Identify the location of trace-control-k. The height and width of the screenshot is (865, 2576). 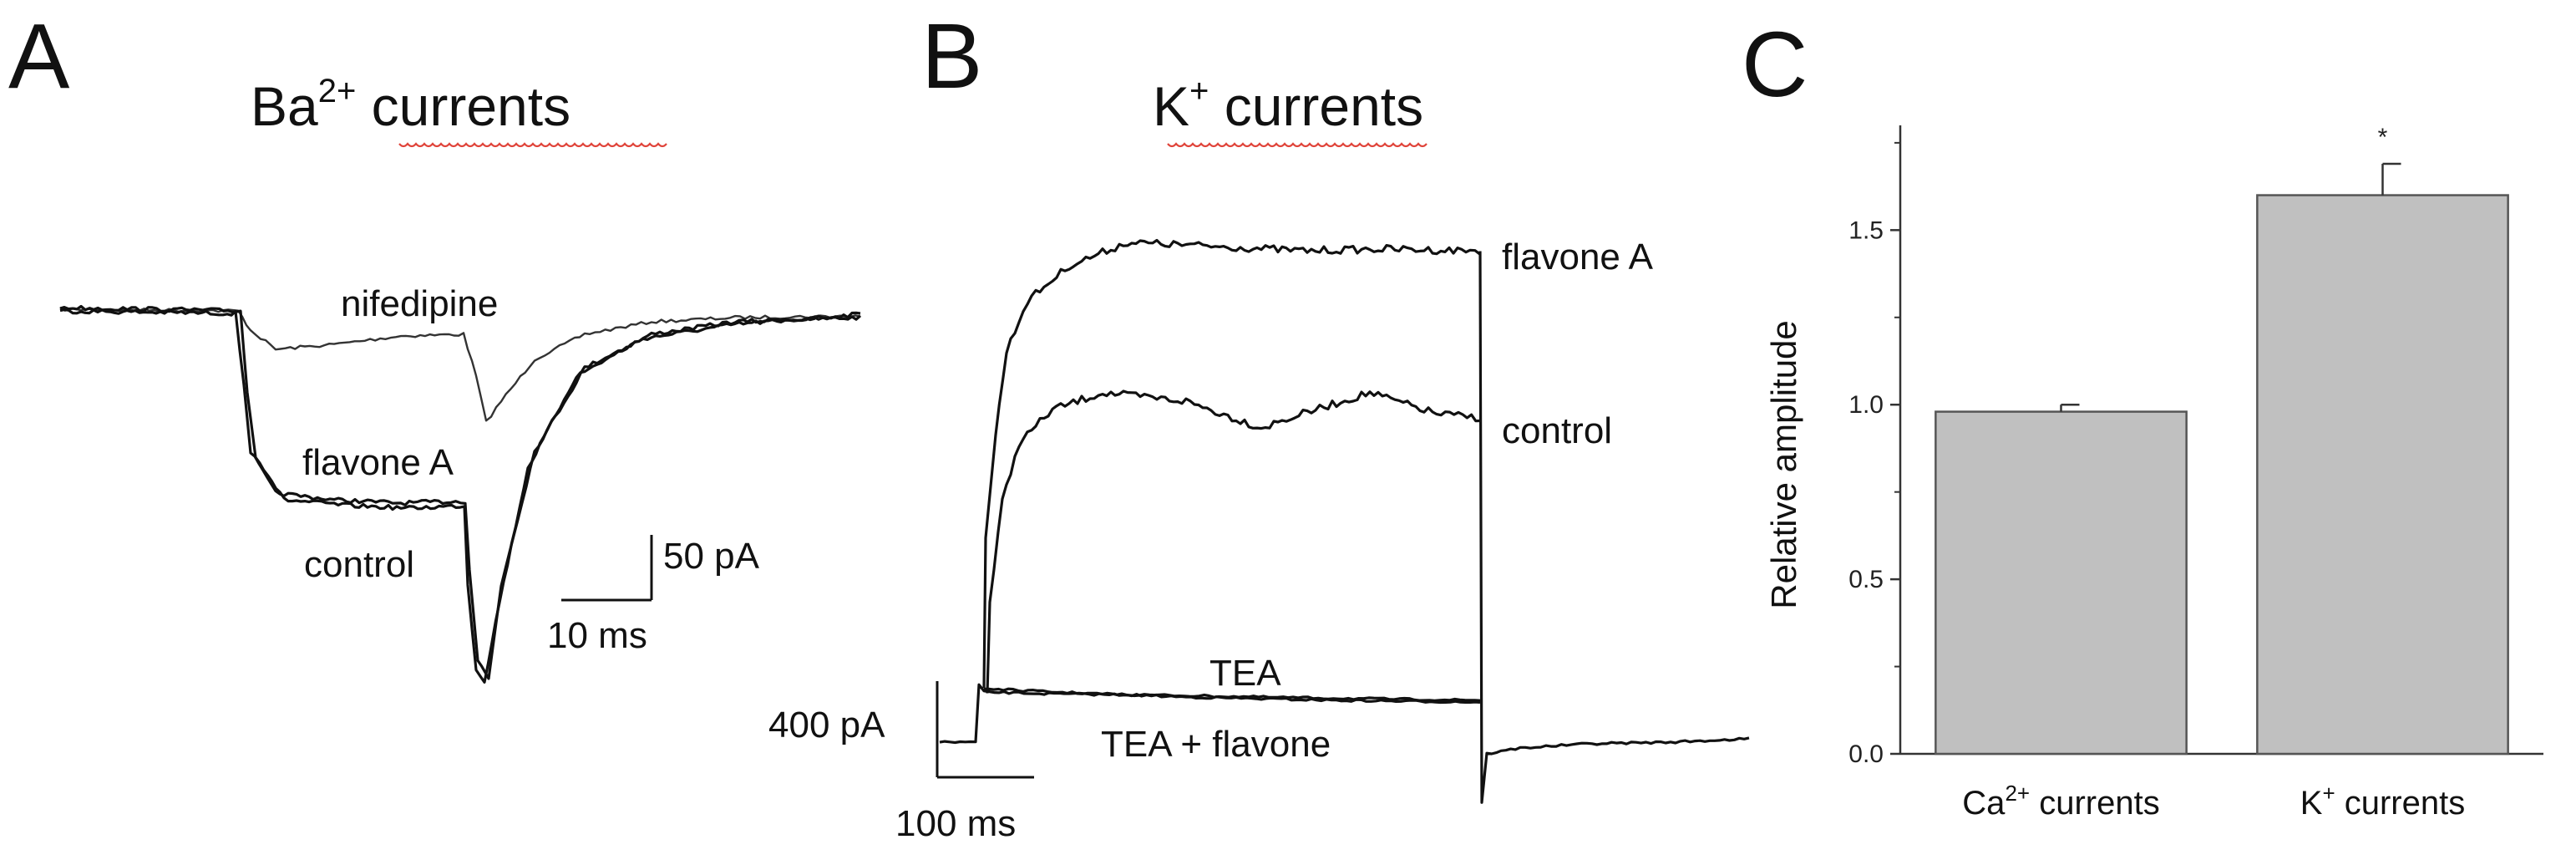
(1233, 541).